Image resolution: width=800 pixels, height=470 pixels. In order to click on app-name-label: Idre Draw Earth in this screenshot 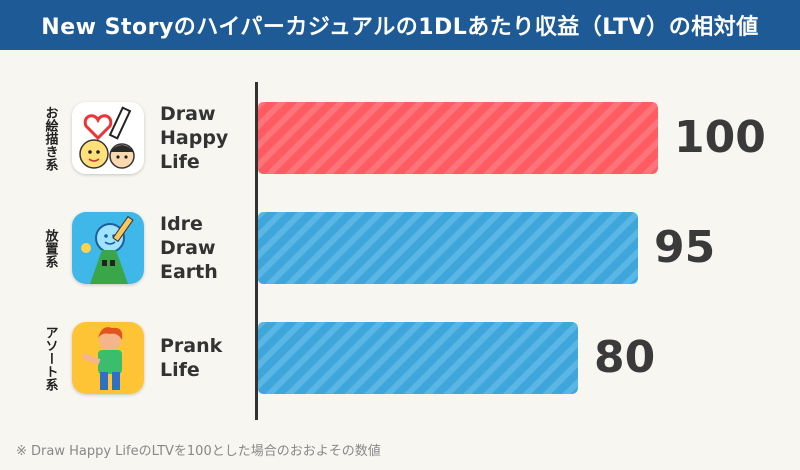, I will do `click(207, 248)`.